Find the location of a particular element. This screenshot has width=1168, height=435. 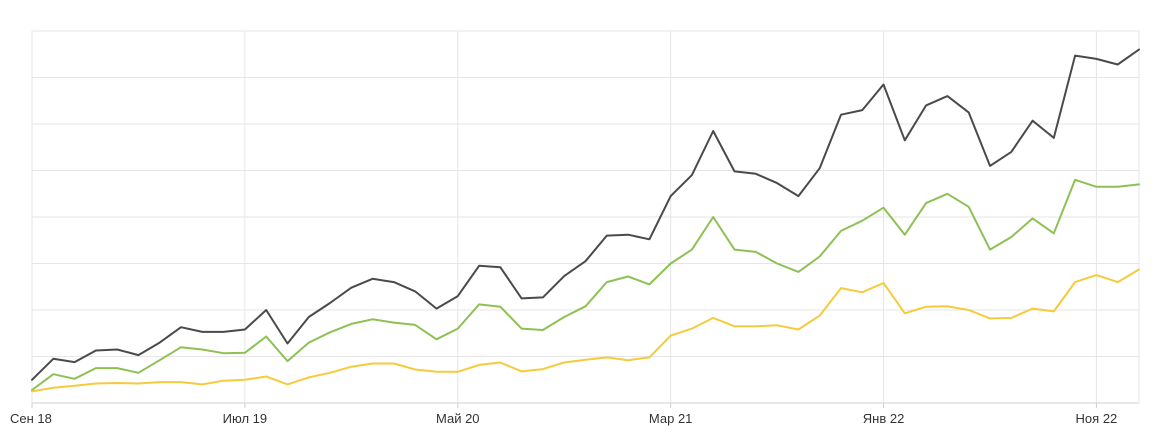

x-axis-tick-labels: Сен 18 Июл 19 Май 20 Мар 21 Янв 22 Ноя 22 is located at coordinates (563, 418).